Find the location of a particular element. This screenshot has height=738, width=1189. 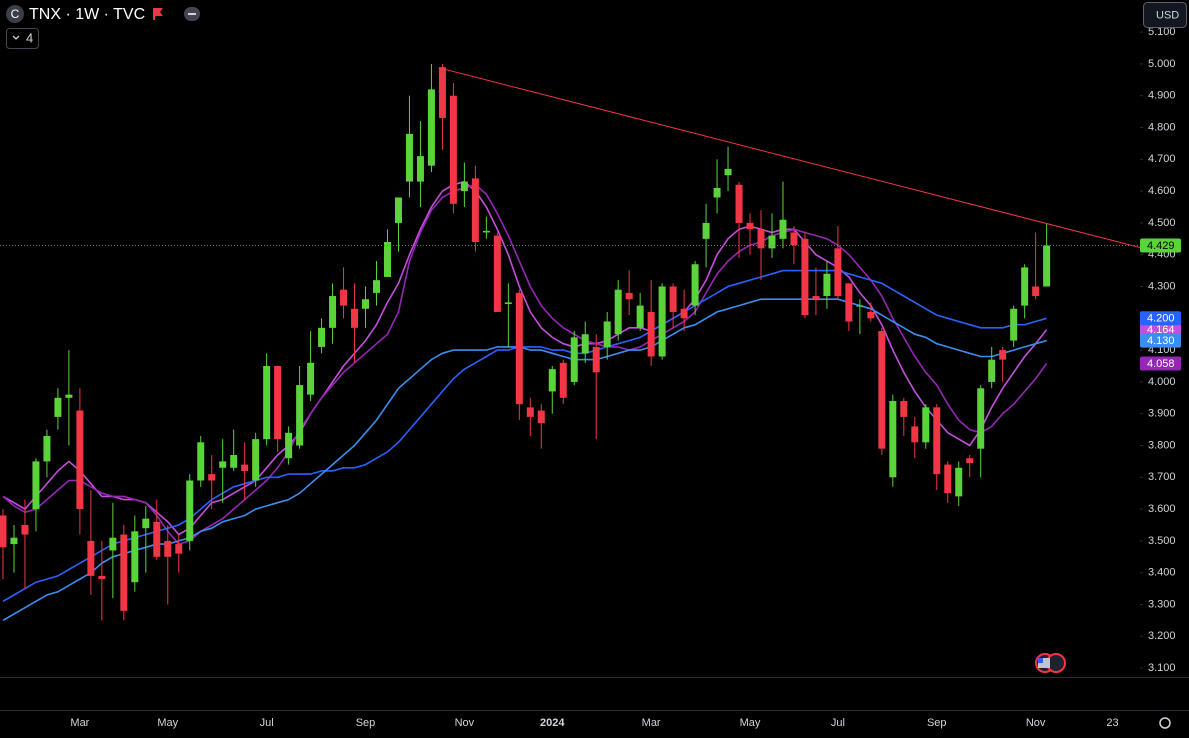

chevron is located at coordinates (16, 37).